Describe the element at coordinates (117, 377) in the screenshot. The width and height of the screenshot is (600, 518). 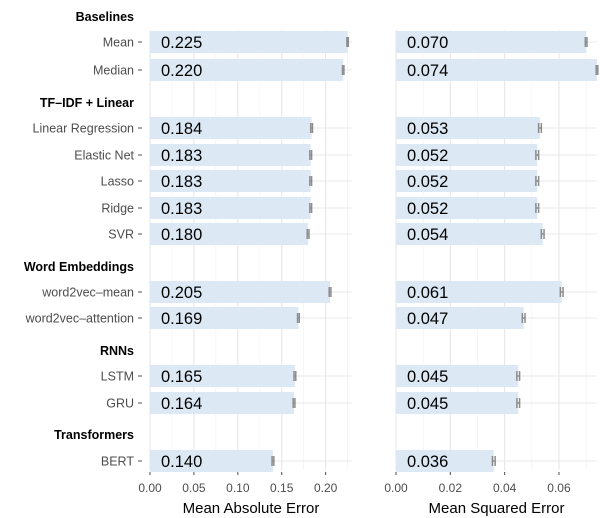
I see `row-label: LSTM` at that location.